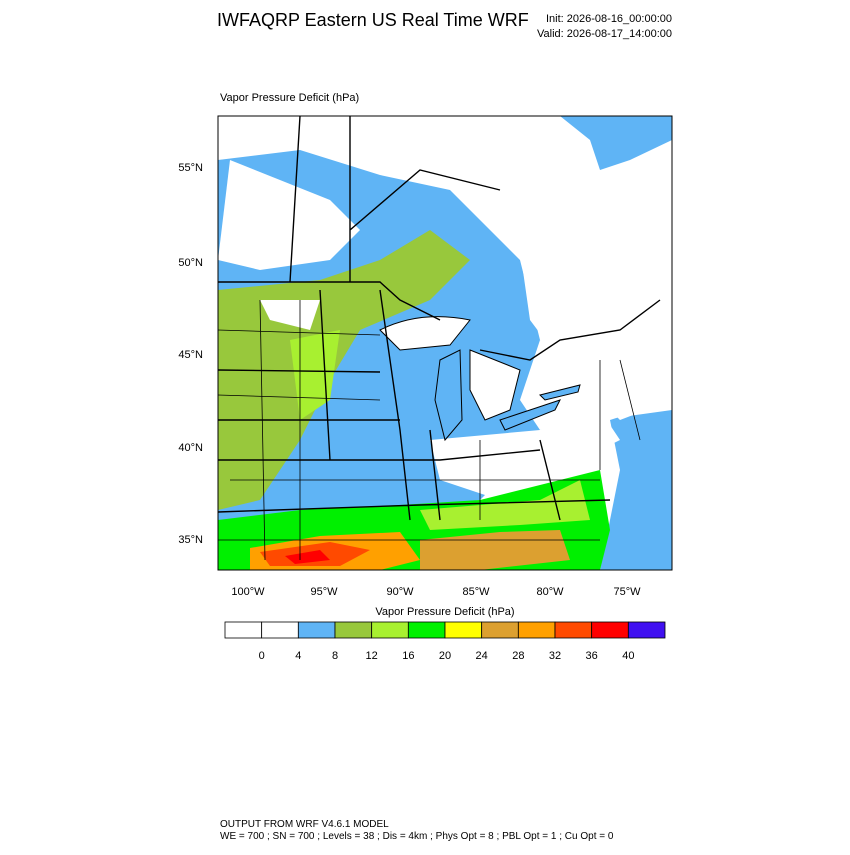  I want to click on lat-label: 55°N, so click(190, 168).